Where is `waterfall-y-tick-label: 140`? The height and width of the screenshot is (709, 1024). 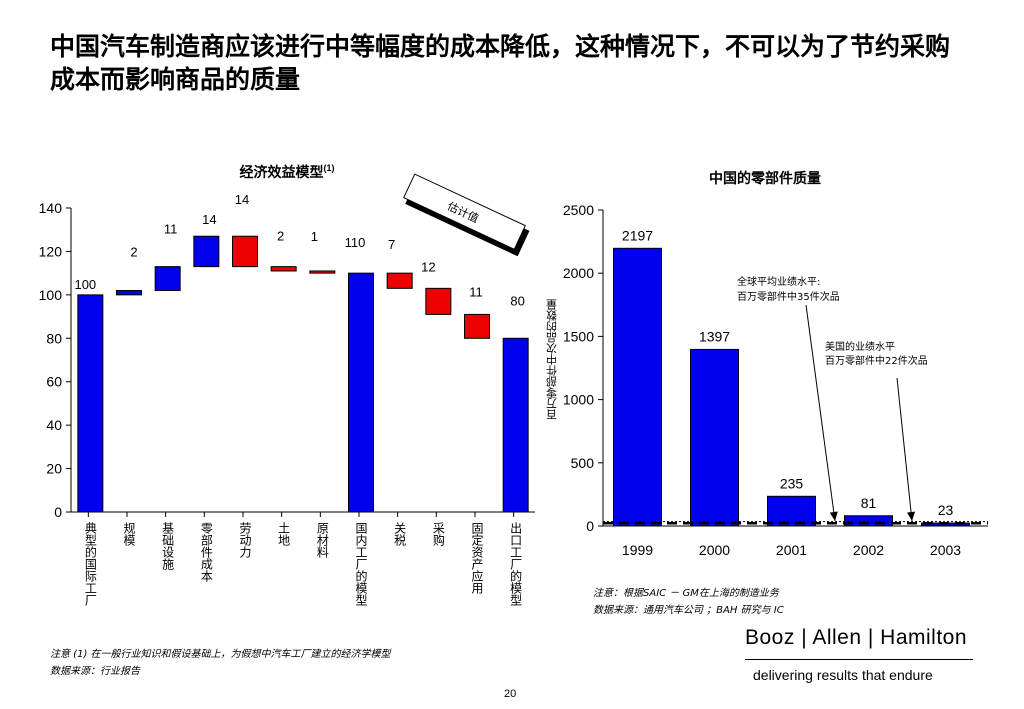
waterfall-y-tick-label: 140 is located at coordinates (51, 208).